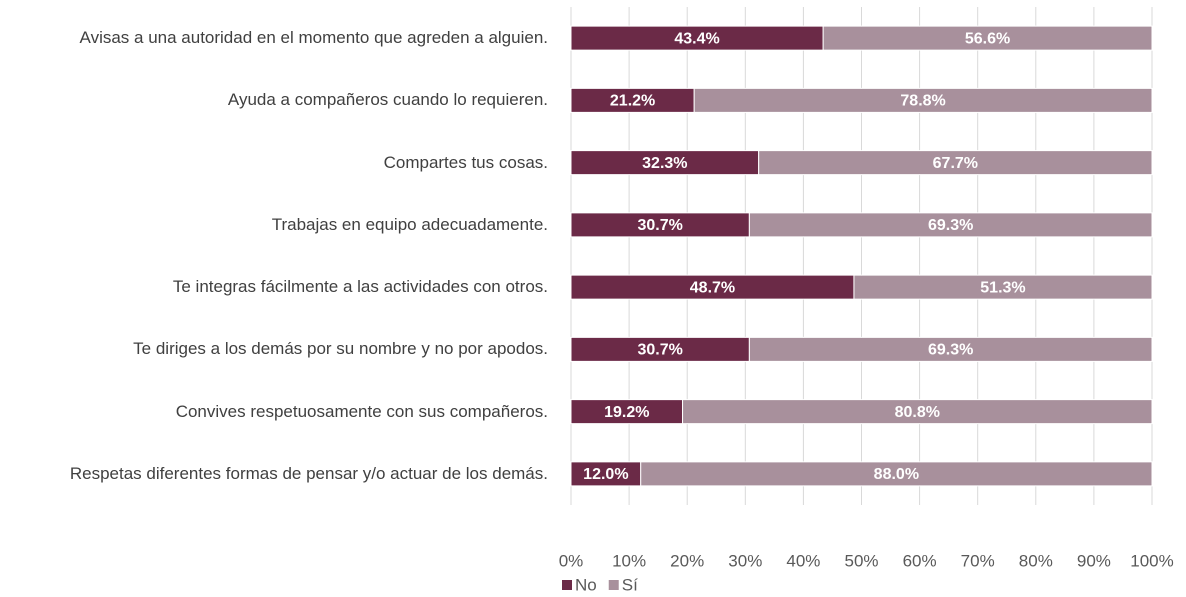 This screenshot has width=1186, height=597. I want to click on data-label: 51.3%, so click(1002, 287).